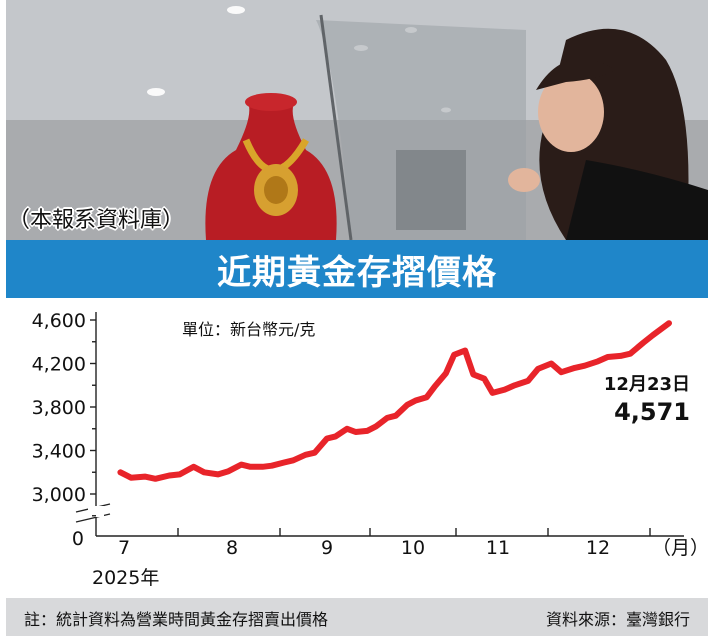  Describe the element at coordinates (357, 272) in the screenshot. I see `chart-title: 近期黃金存摺價格` at that location.